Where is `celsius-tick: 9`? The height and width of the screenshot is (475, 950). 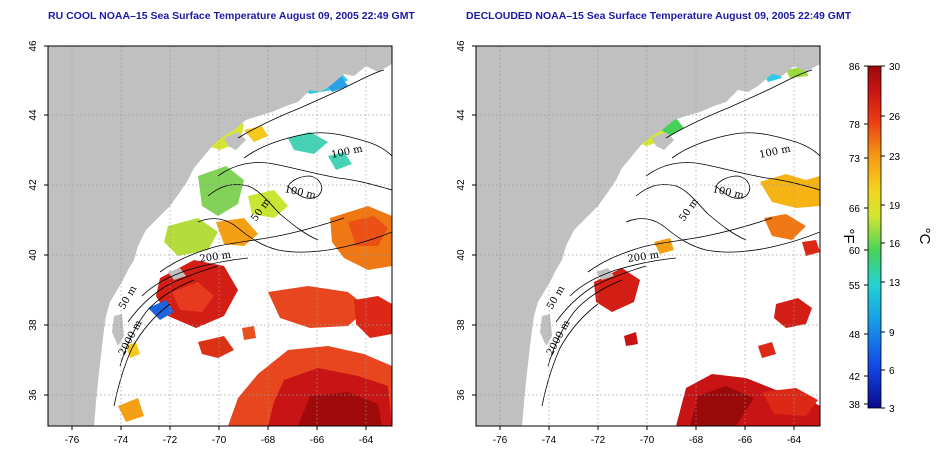 celsius-tick: 9 is located at coordinates (892, 333).